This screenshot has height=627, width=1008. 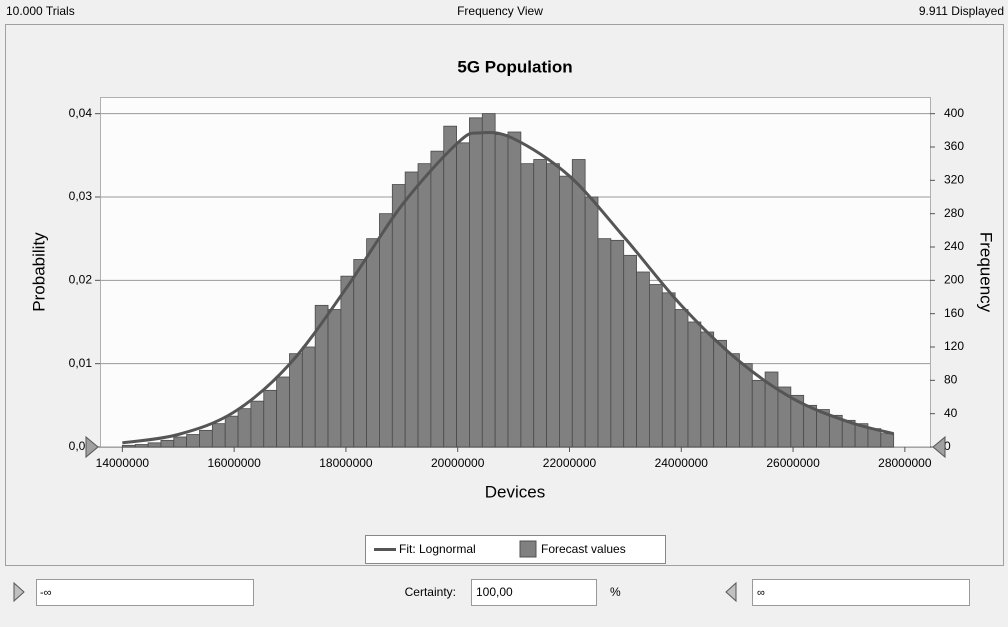 I want to click on percent-sign: %, so click(x=615, y=592).